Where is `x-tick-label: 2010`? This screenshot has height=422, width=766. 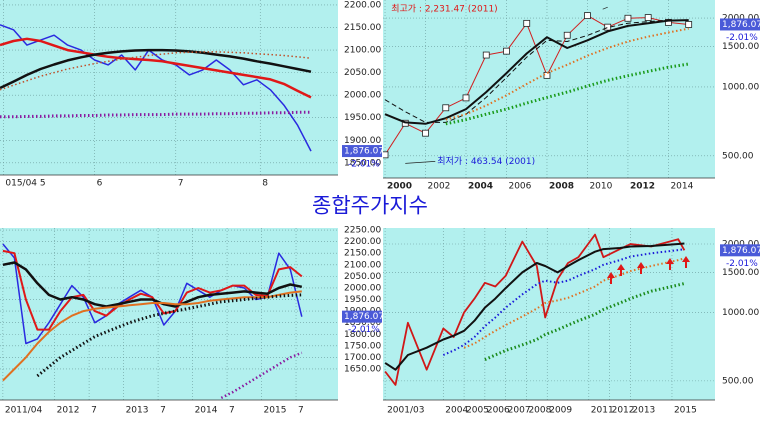 x-tick-label: 2010 is located at coordinates (600, 187).